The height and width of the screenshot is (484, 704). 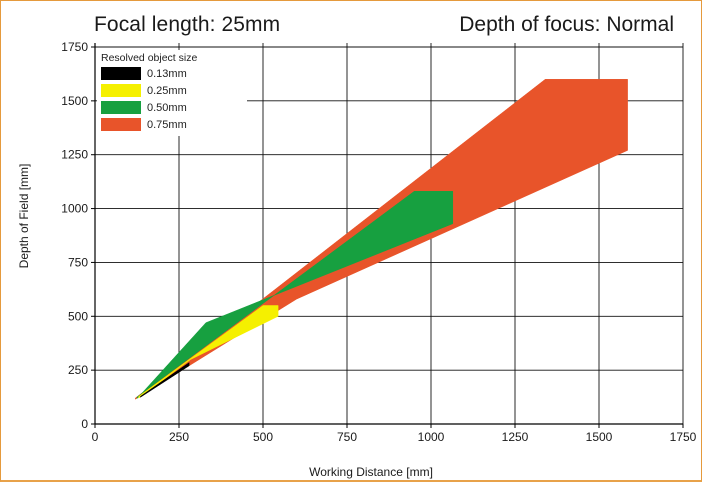 I want to click on y-tick-label: 1500, so click(x=74, y=101).